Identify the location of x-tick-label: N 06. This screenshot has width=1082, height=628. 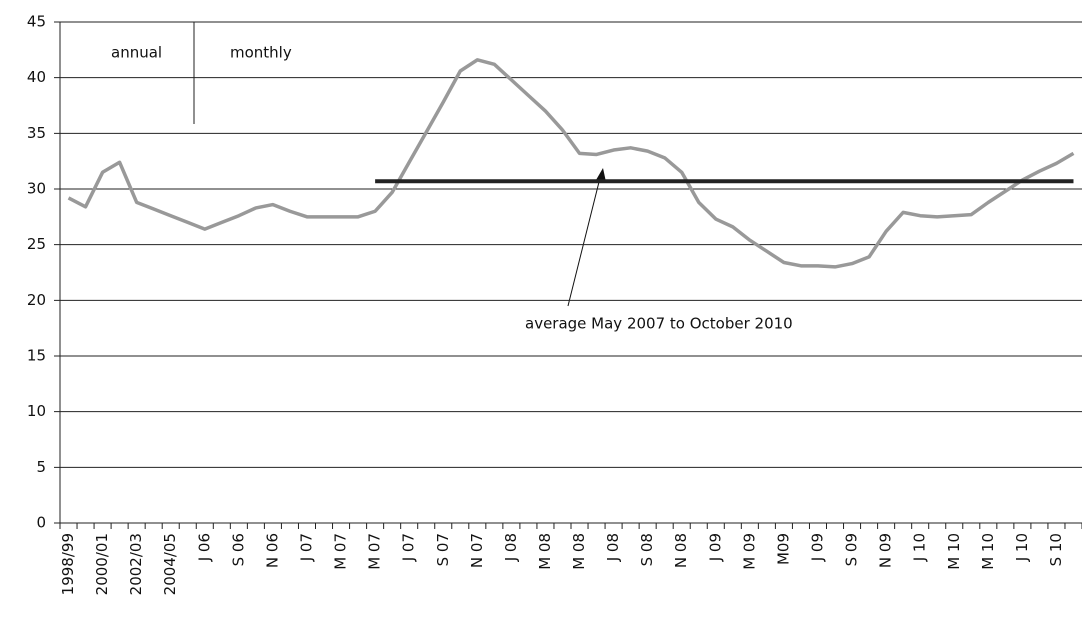
(272, 550).